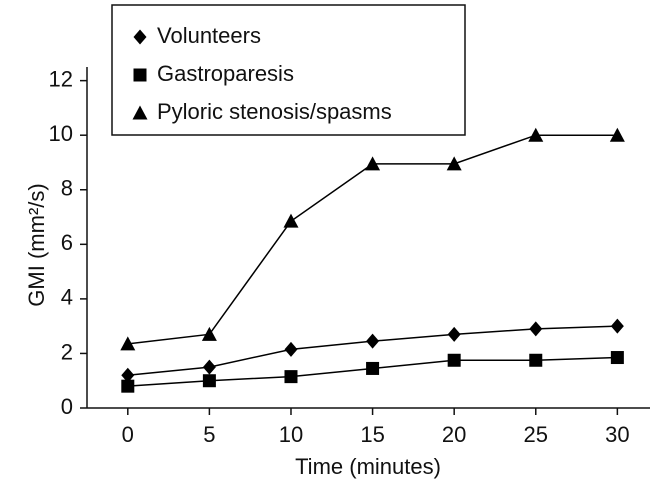 The width and height of the screenshot is (653, 488). Describe the element at coordinates (61, 78) in the screenshot. I see `y-tick-label: 12` at that location.